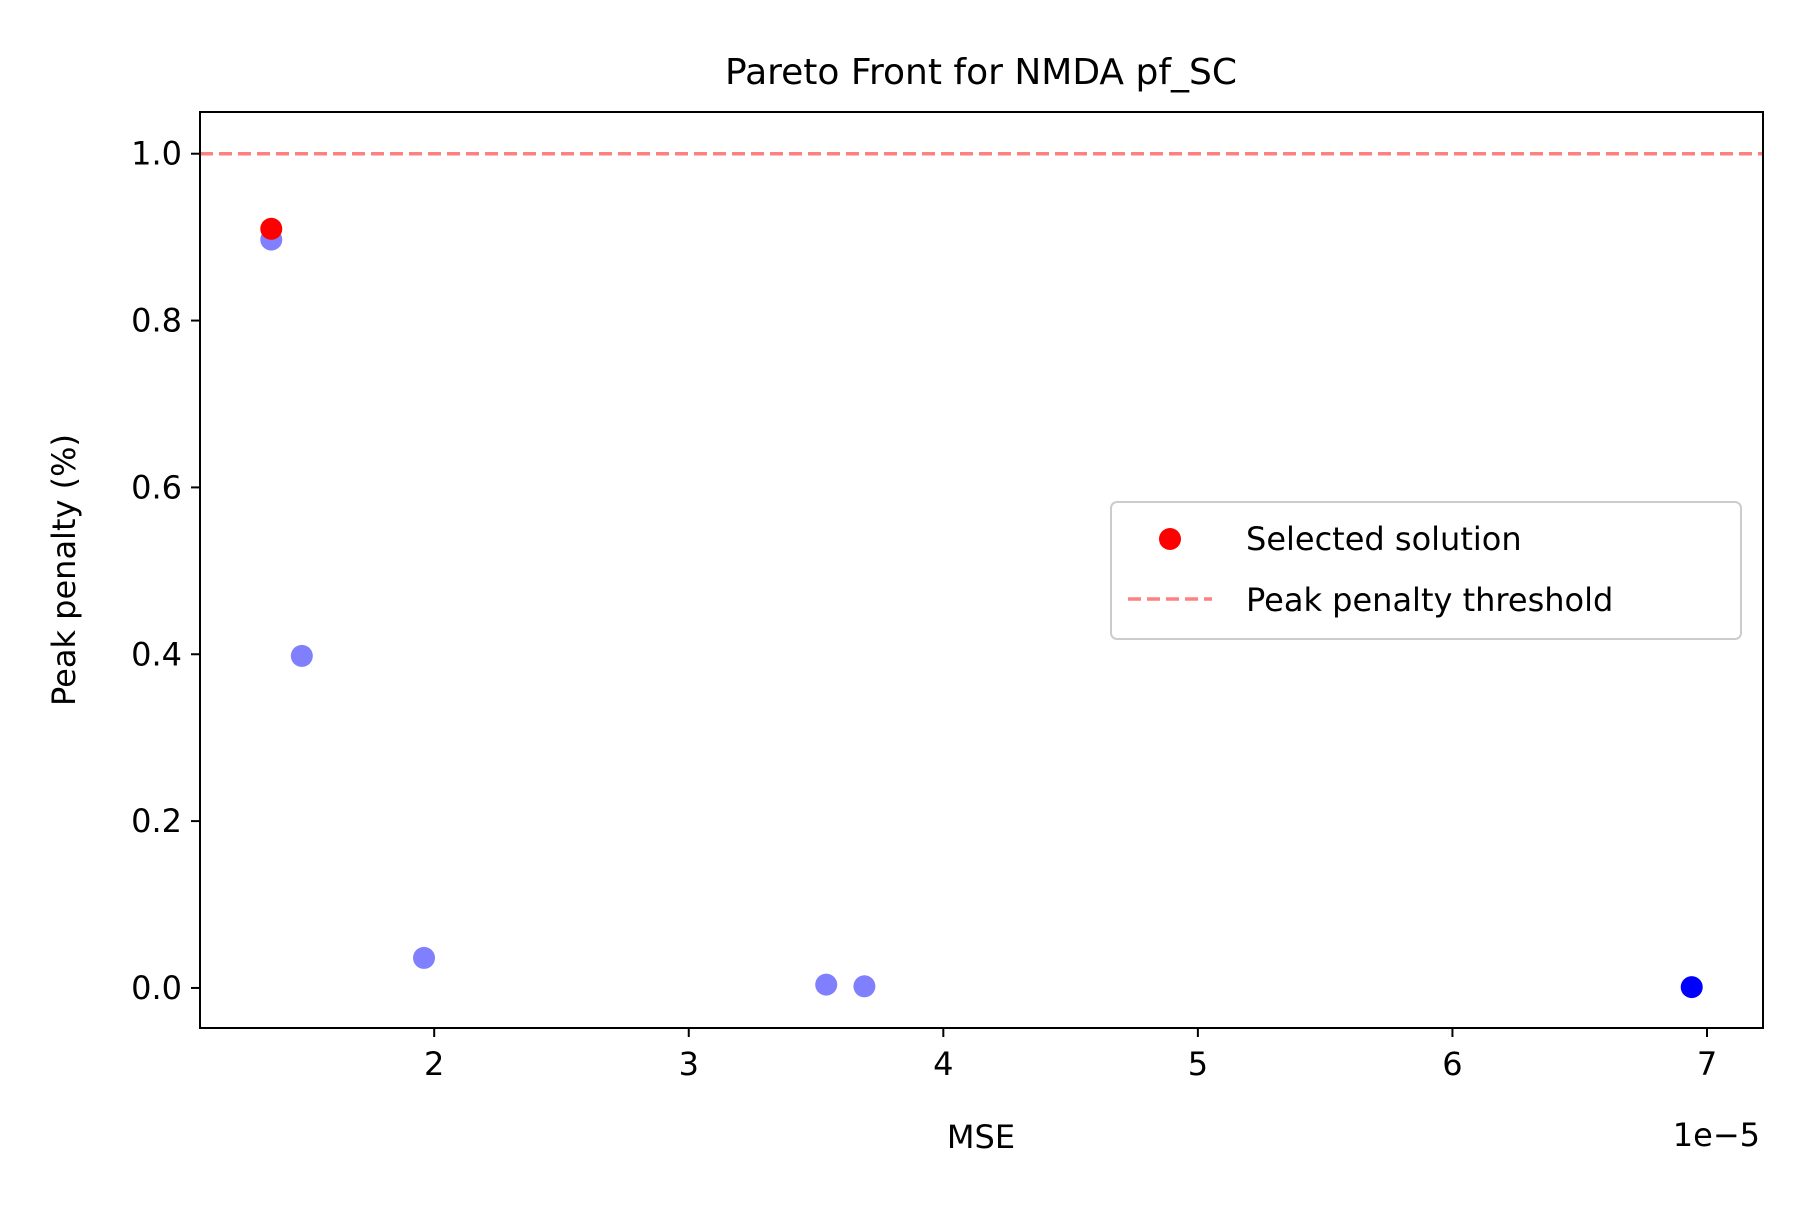 This screenshot has height=1205, width=1800. I want to click on x-tick-label: 7, so click(1707, 1064).